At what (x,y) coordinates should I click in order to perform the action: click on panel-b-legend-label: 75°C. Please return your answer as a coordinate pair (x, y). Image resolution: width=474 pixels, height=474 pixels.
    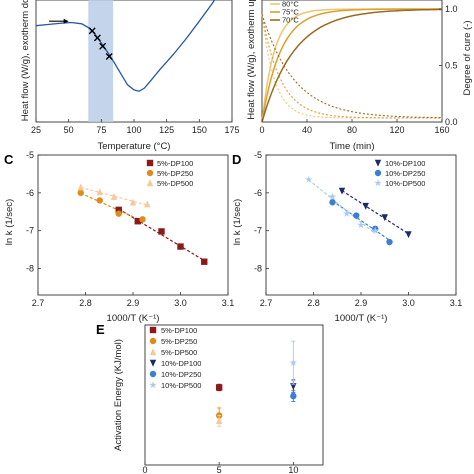
    Looking at the image, I should click on (290, 12).